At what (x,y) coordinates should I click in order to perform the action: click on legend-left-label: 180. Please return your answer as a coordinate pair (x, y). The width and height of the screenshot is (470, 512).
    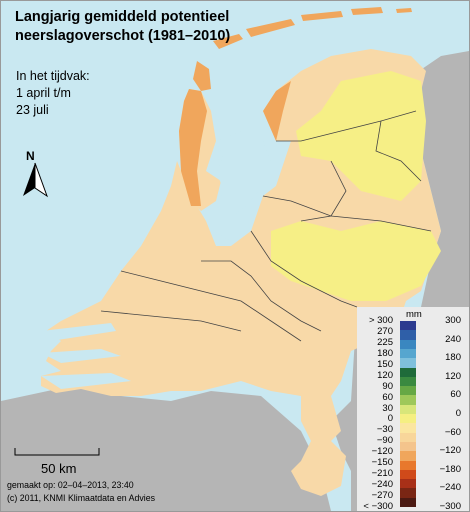
    Looking at the image, I should click on (385, 353).